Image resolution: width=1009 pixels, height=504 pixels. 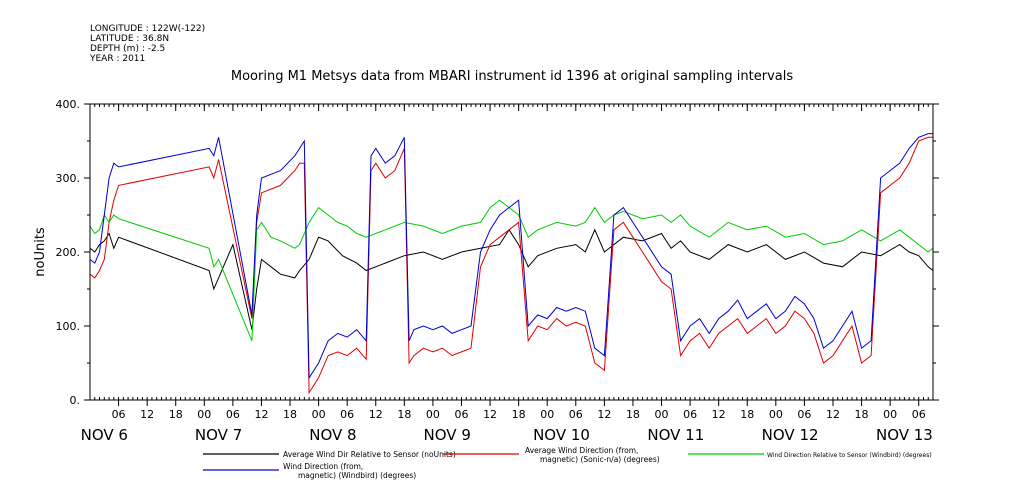 What do you see at coordinates (218, 435) in the screenshot?
I see `day-label: NOV 7` at bounding box center [218, 435].